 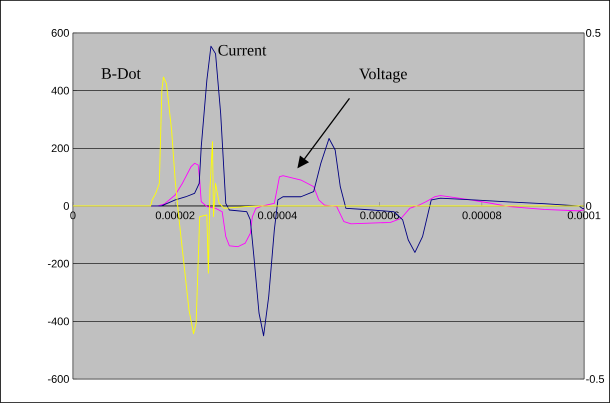 What do you see at coordinates (58, 264) in the screenshot?
I see `y-tick-label: -200` at bounding box center [58, 264].